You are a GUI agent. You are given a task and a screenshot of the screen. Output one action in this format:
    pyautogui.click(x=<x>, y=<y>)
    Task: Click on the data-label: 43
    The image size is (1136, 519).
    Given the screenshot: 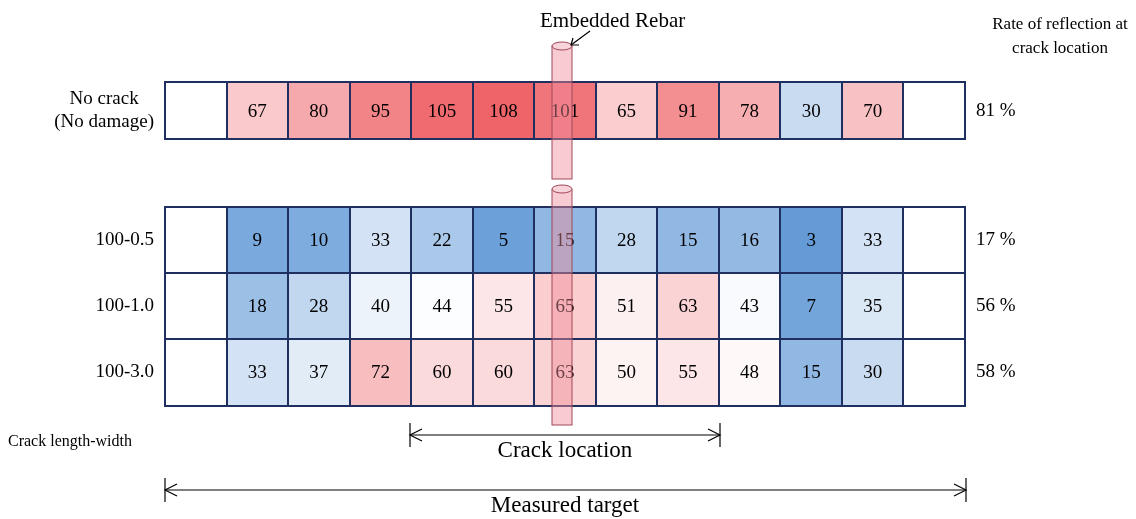 What is the action you would take?
    pyautogui.click(x=749, y=306)
    